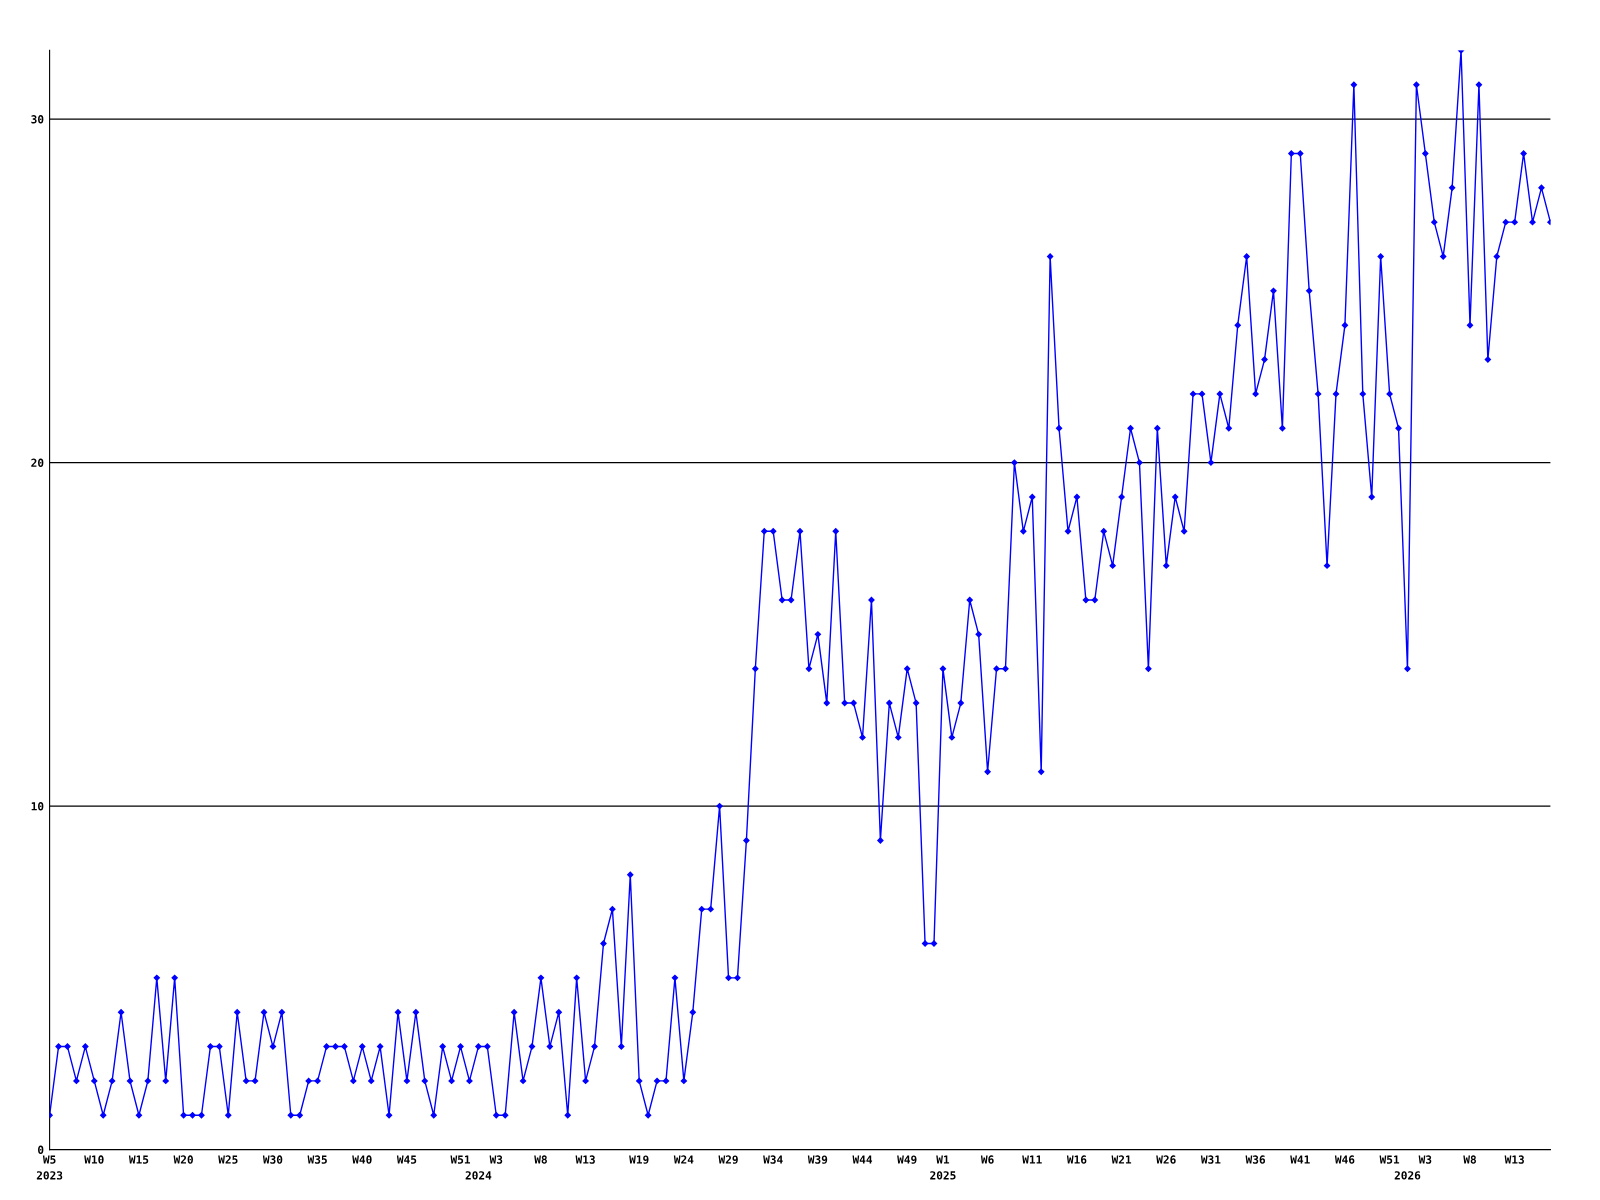 The image size is (1600, 1200). I want to click on y-tick-label: 10, so click(37, 806).